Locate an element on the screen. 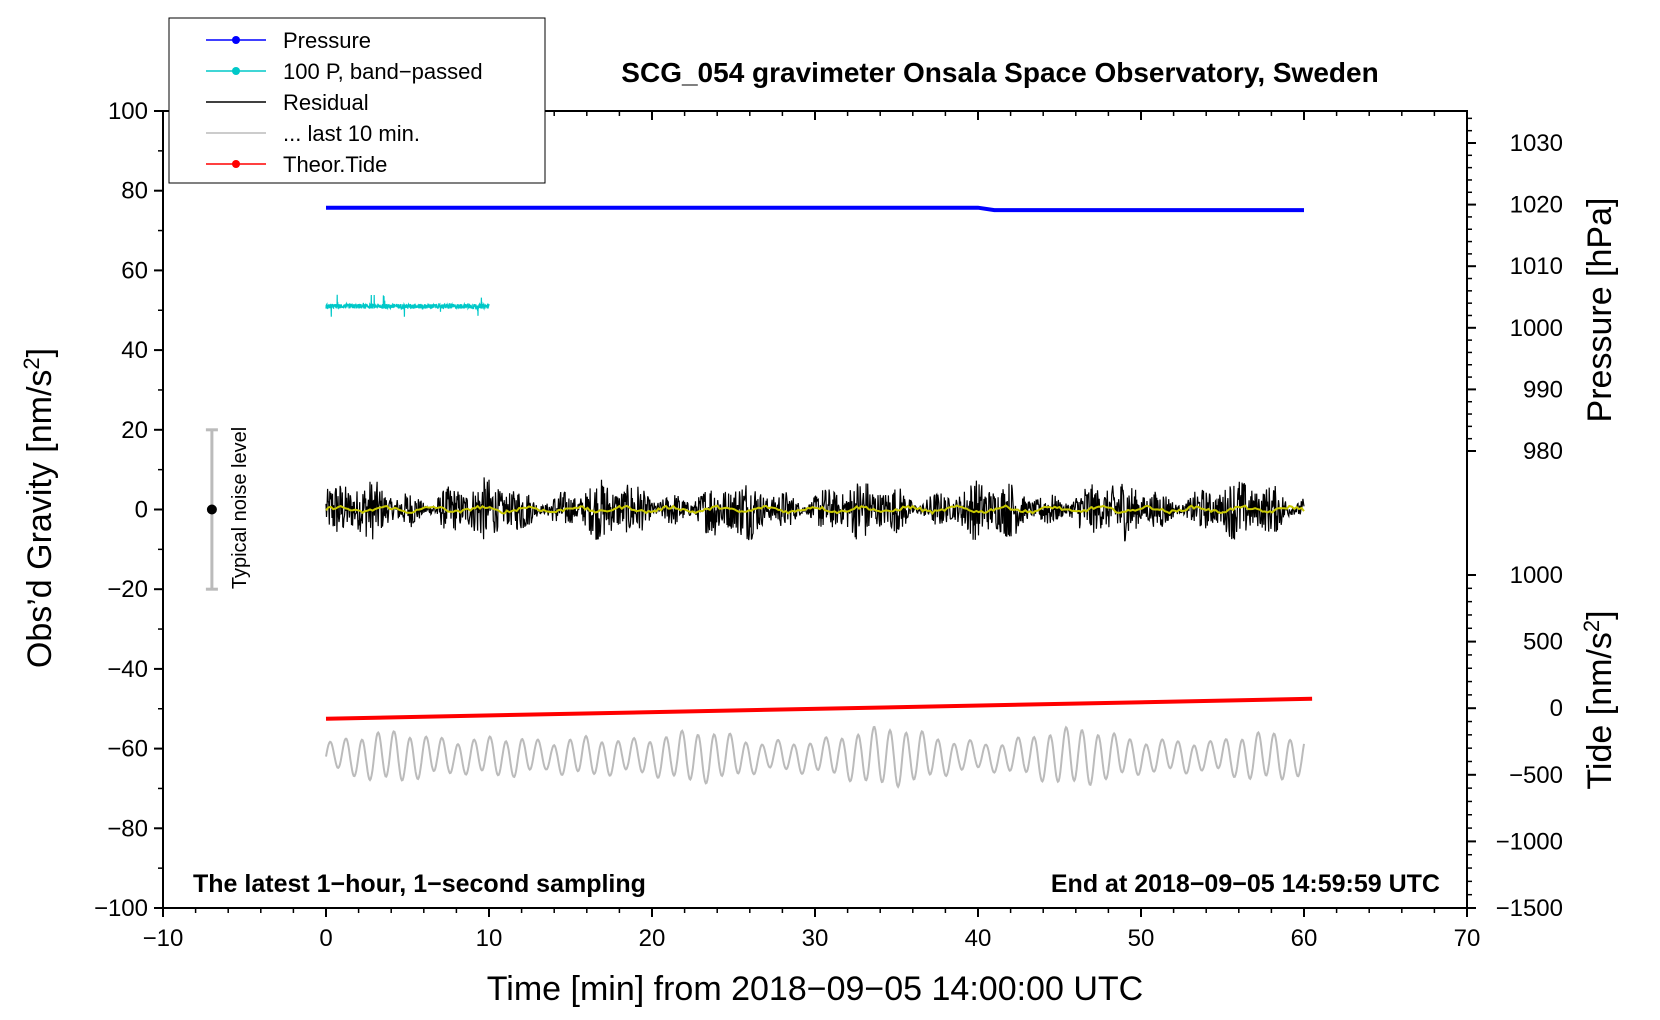 The width and height of the screenshot is (1660, 1020). y-left-tick-label: 100 is located at coordinates (128, 111).